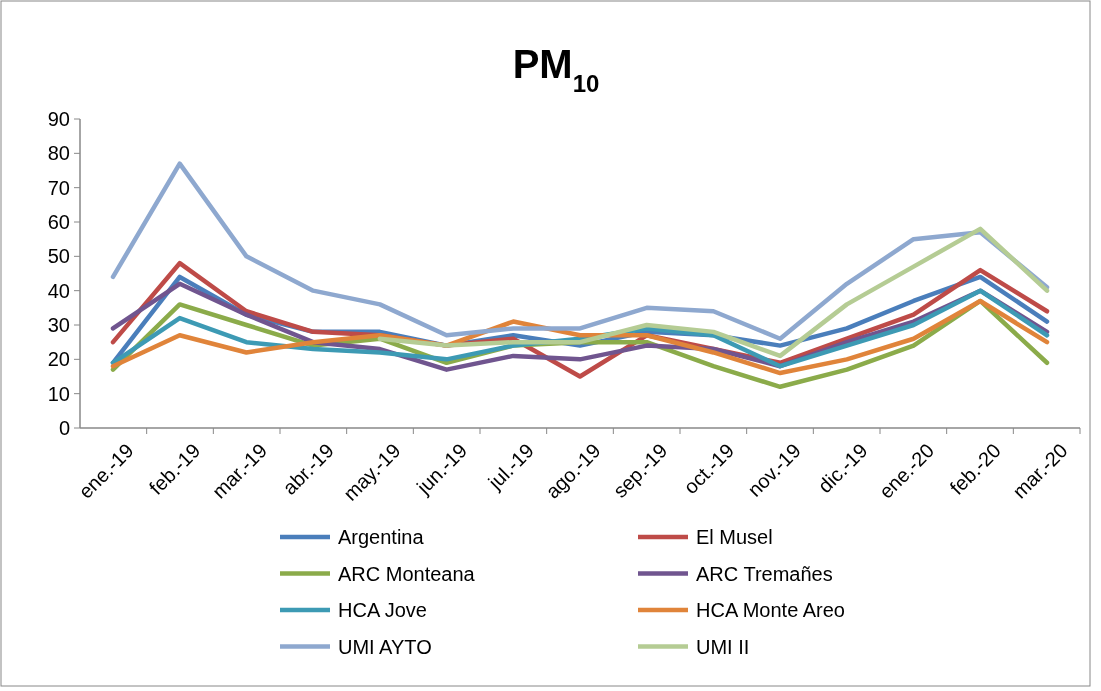 This screenshot has height=691, width=1101. What do you see at coordinates (764, 573) in the screenshot?
I see `legend-label: ARC Tremañes` at bounding box center [764, 573].